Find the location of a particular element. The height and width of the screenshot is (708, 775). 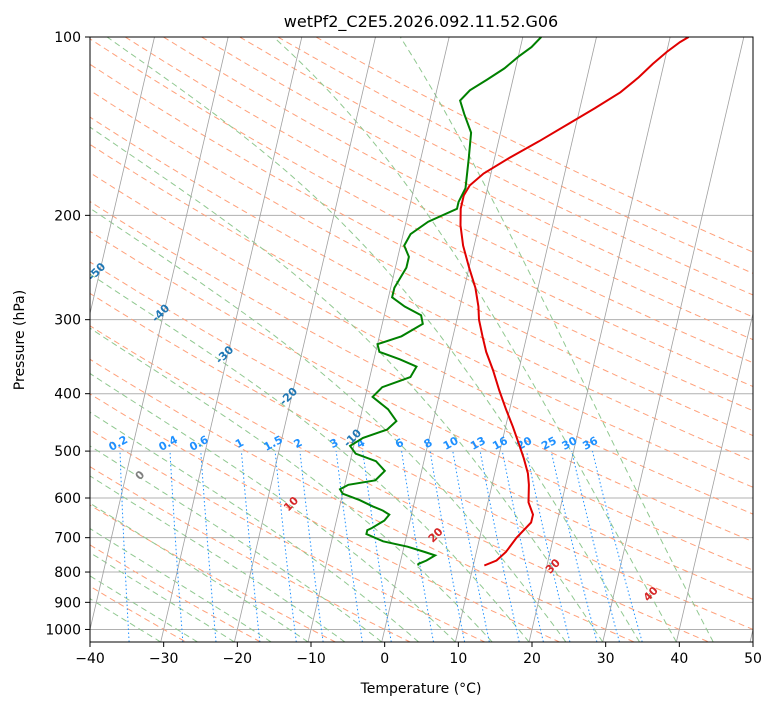

y-tick-label: 600 is located at coordinates (67, 499).